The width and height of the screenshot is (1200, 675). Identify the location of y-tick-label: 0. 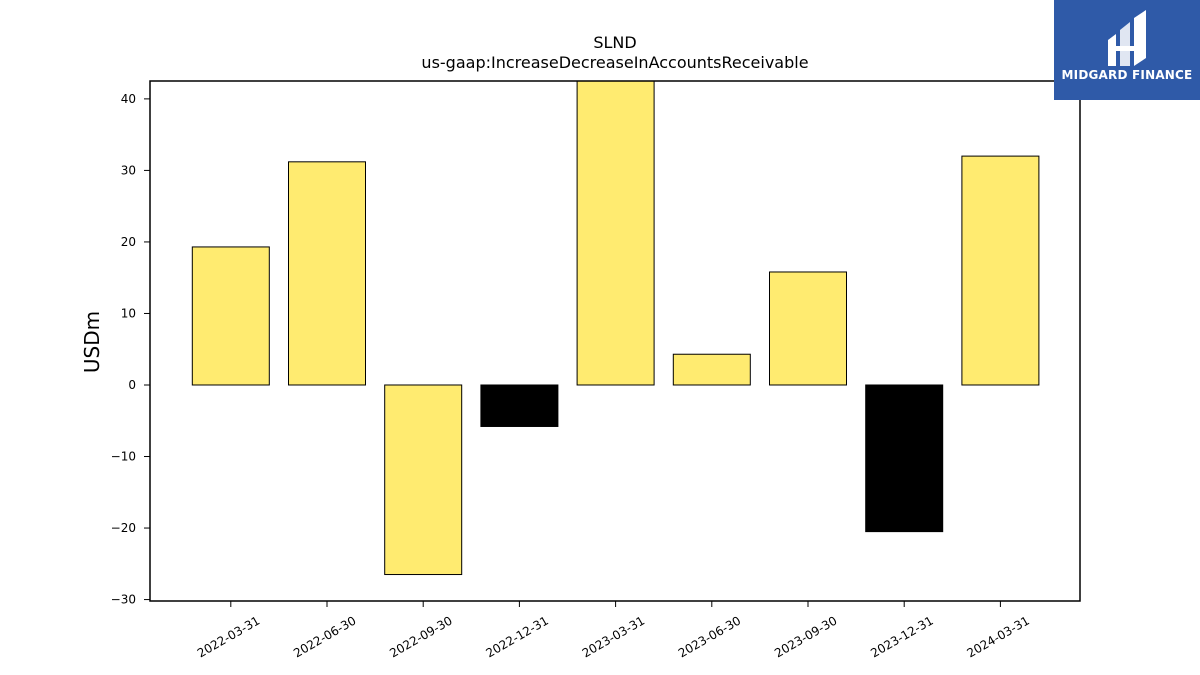
(132, 385).